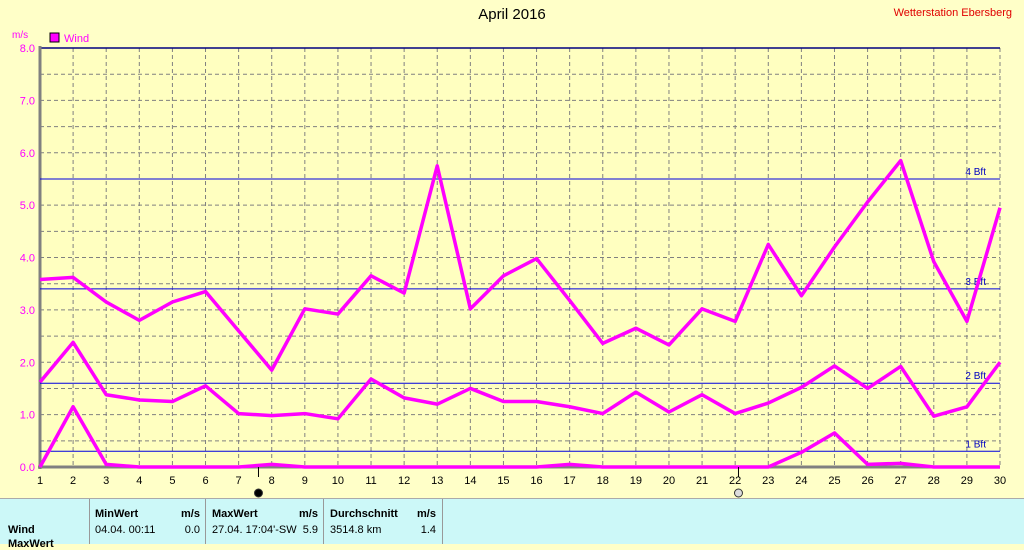  What do you see at coordinates (147, 521) in the screenshot?
I see `min-column: MinWert m/s 04.04. 00:11 0.0` at bounding box center [147, 521].